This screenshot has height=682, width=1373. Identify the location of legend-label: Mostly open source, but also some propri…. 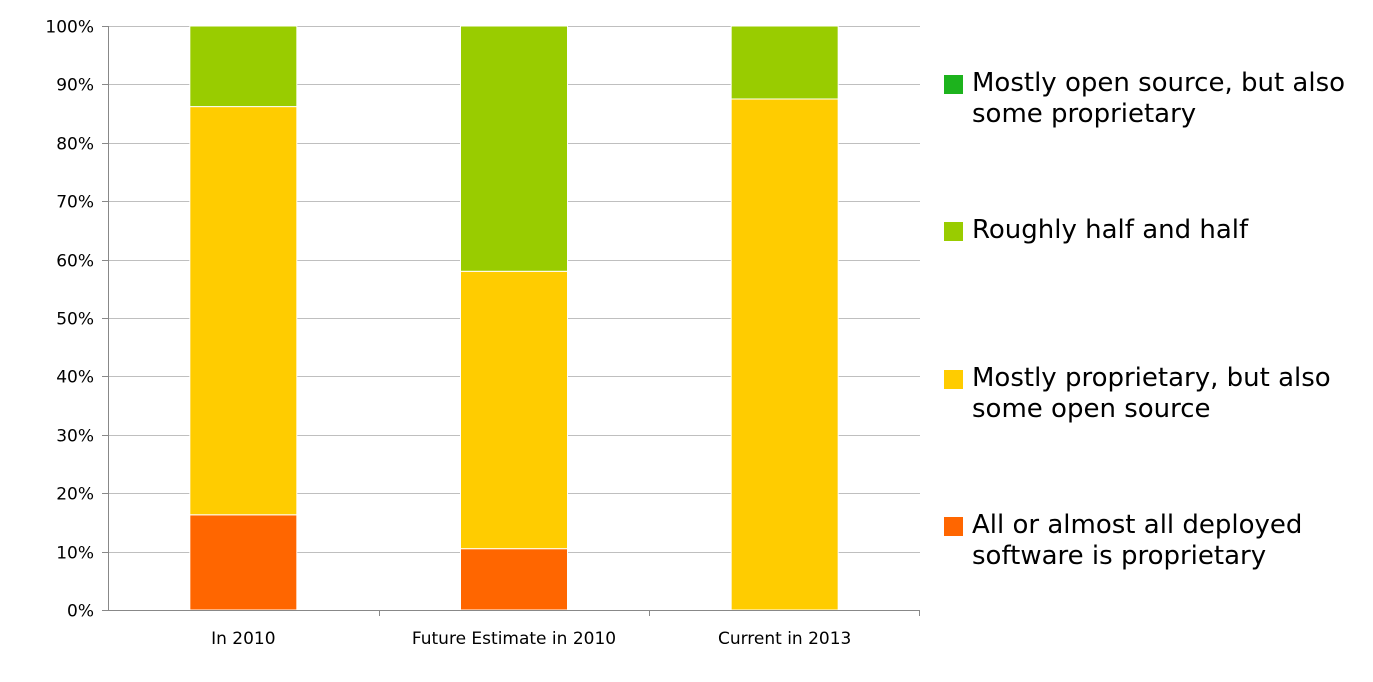
(1159, 98).